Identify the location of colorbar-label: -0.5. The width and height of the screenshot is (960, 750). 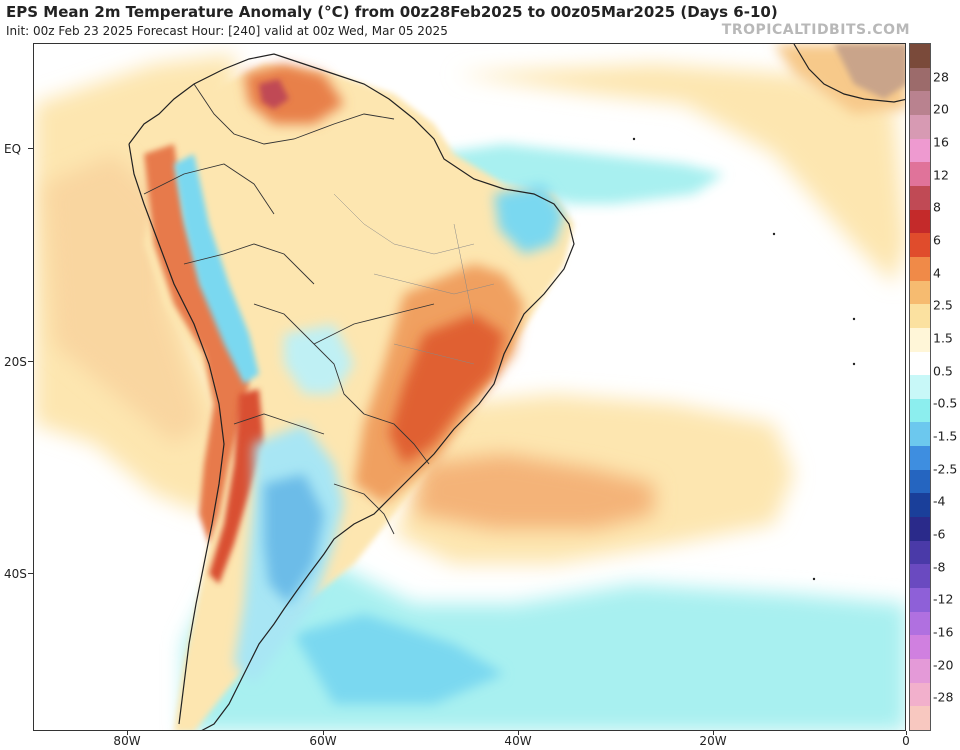
(945, 403).